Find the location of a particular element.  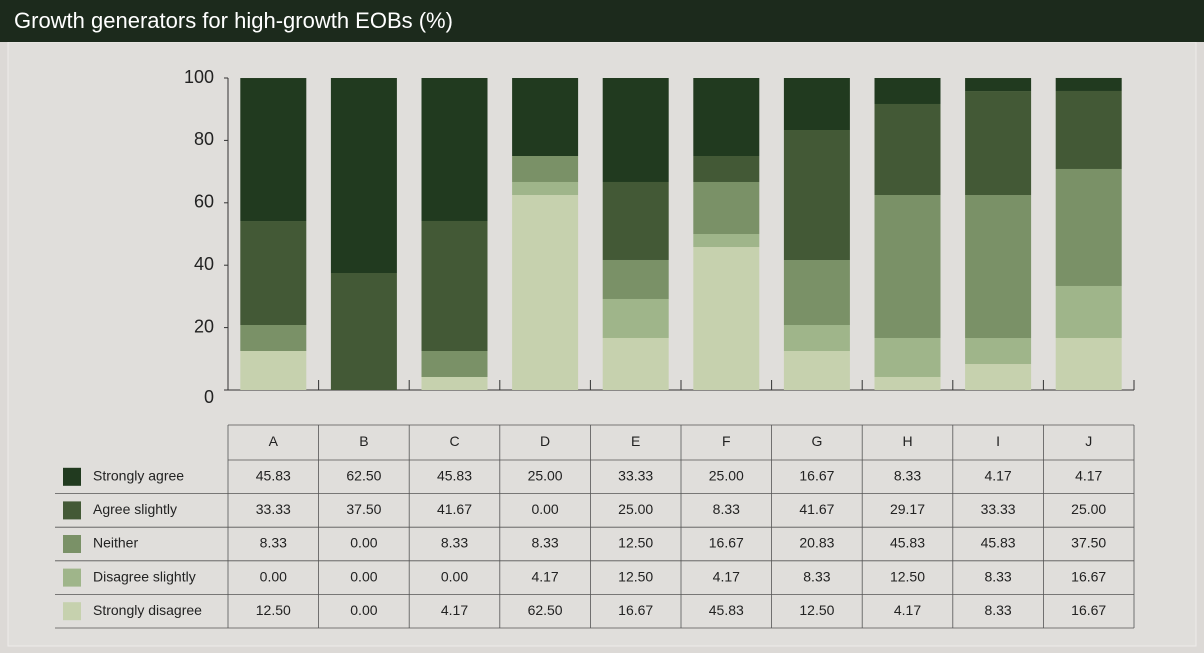

x-tick-label: B is located at coordinates (363, 441).